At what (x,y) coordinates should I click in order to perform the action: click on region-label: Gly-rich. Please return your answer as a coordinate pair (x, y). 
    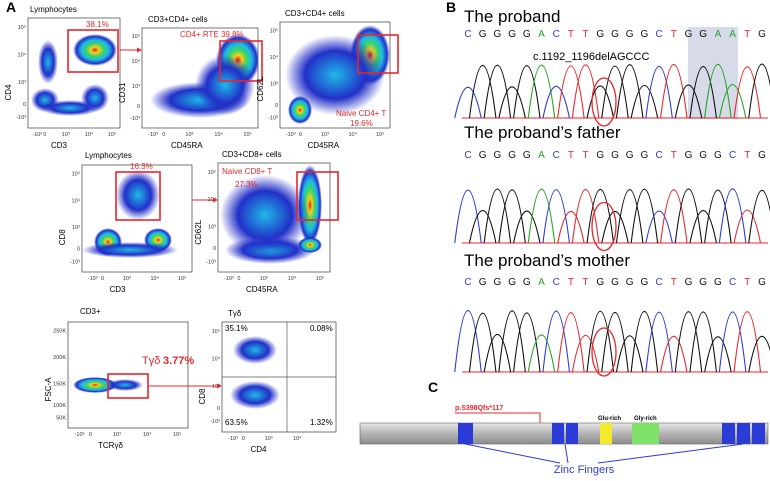
    Looking at the image, I should click on (645, 419).